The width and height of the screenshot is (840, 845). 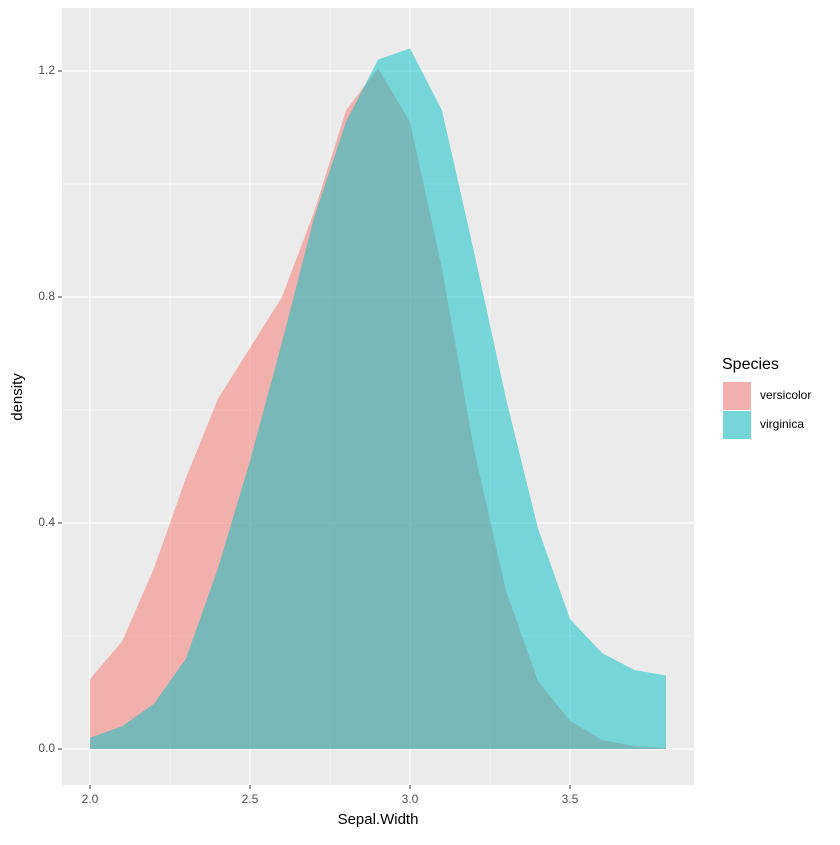 What do you see at coordinates (46, 522) in the screenshot?
I see `y-tick-label: 0.4` at bounding box center [46, 522].